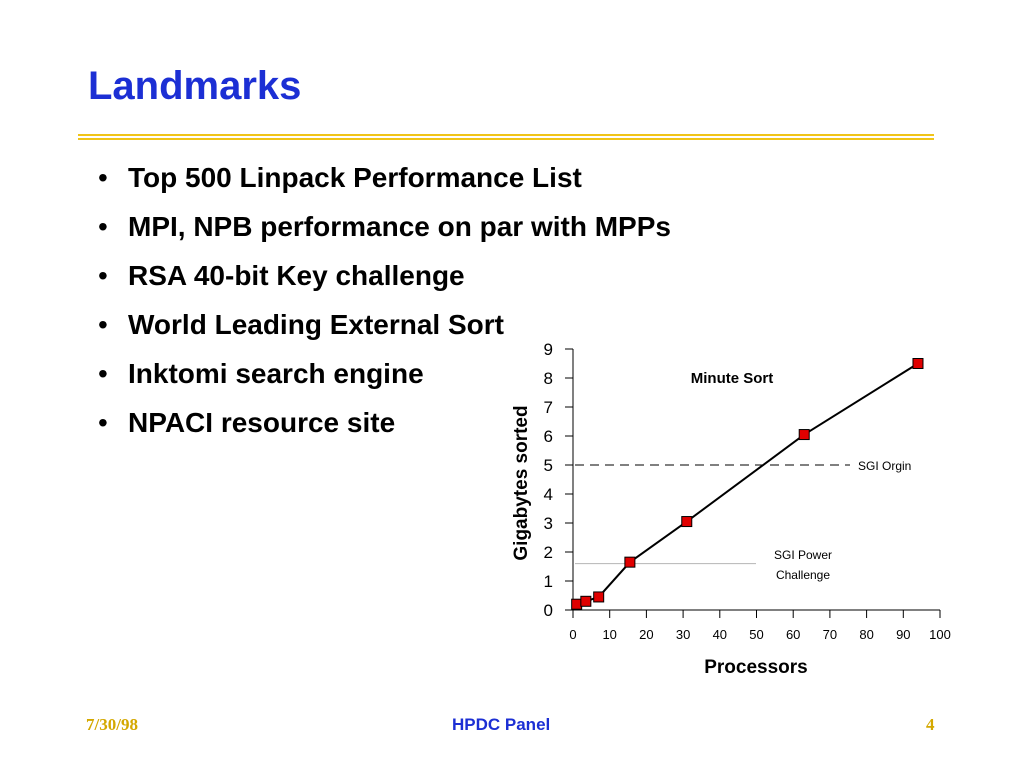  What do you see at coordinates (548, 494) in the screenshot?
I see `y-tick-label: 4` at bounding box center [548, 494].